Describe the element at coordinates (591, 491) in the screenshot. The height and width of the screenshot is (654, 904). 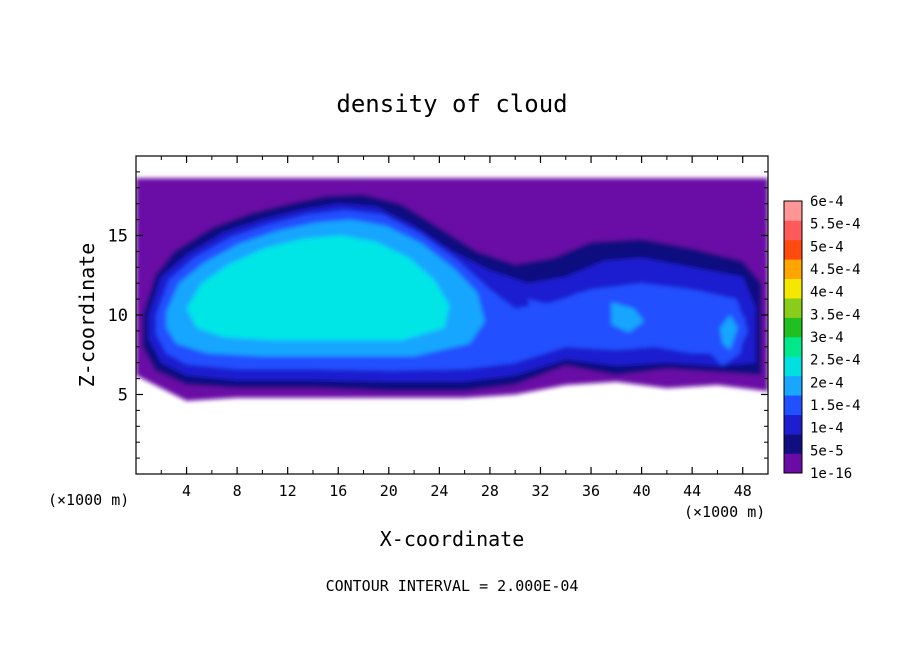
I see `x-tick-label-36: 36` at that location.